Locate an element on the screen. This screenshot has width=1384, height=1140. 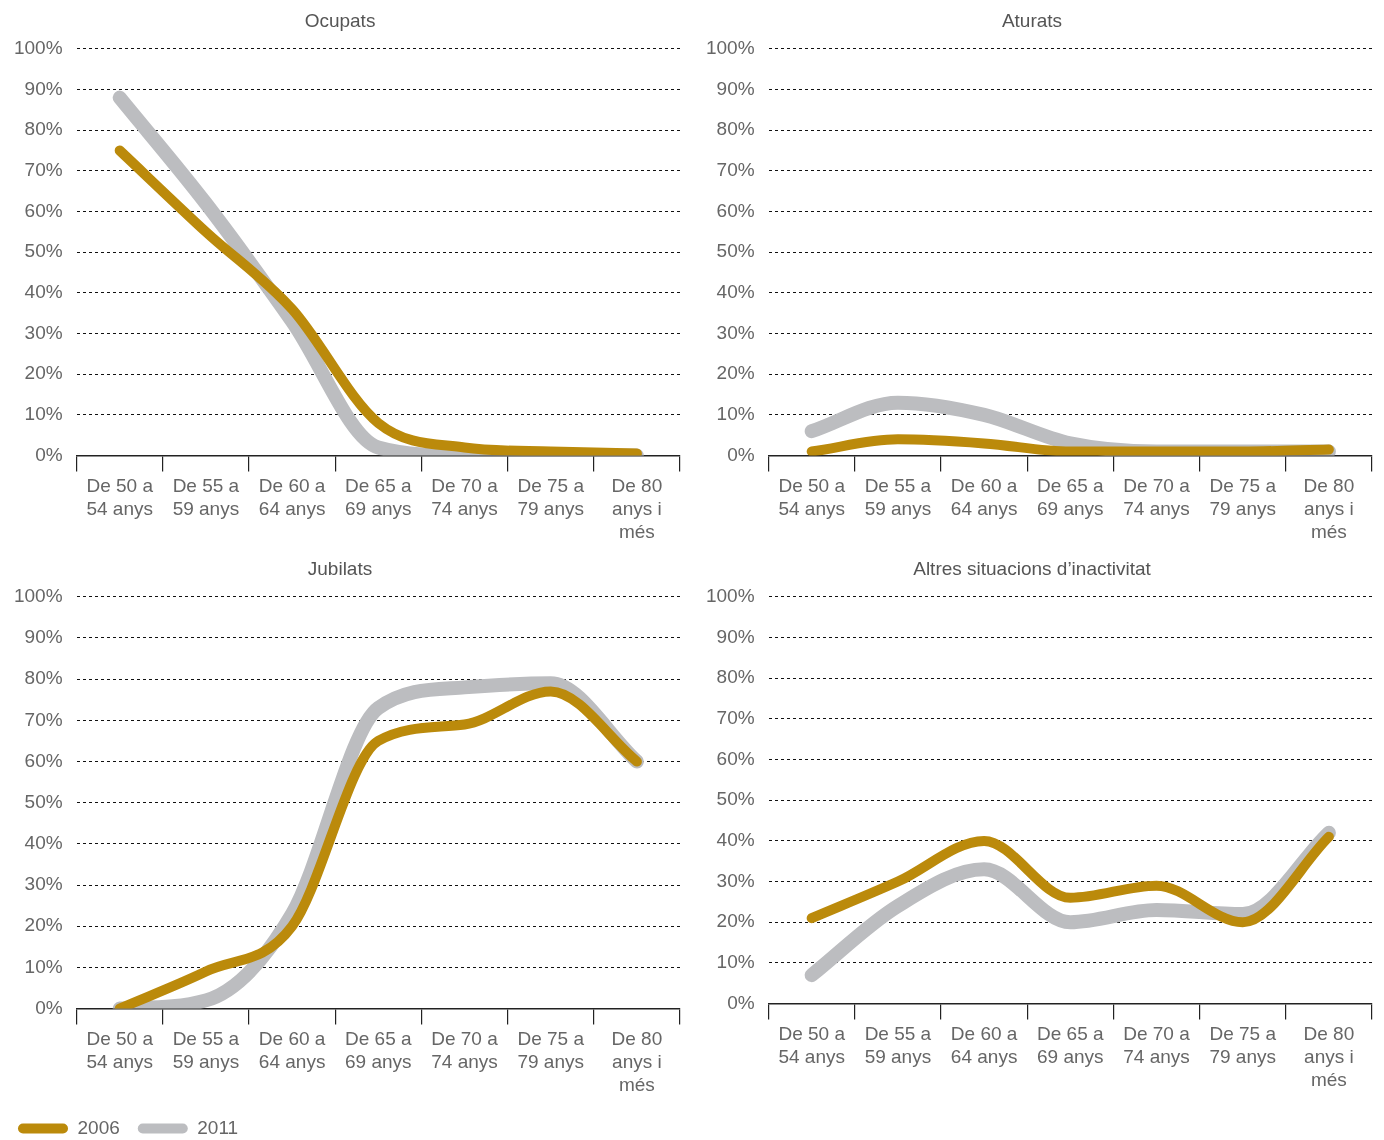
legend-label: 2006 is located at coordinates (98, 1127).